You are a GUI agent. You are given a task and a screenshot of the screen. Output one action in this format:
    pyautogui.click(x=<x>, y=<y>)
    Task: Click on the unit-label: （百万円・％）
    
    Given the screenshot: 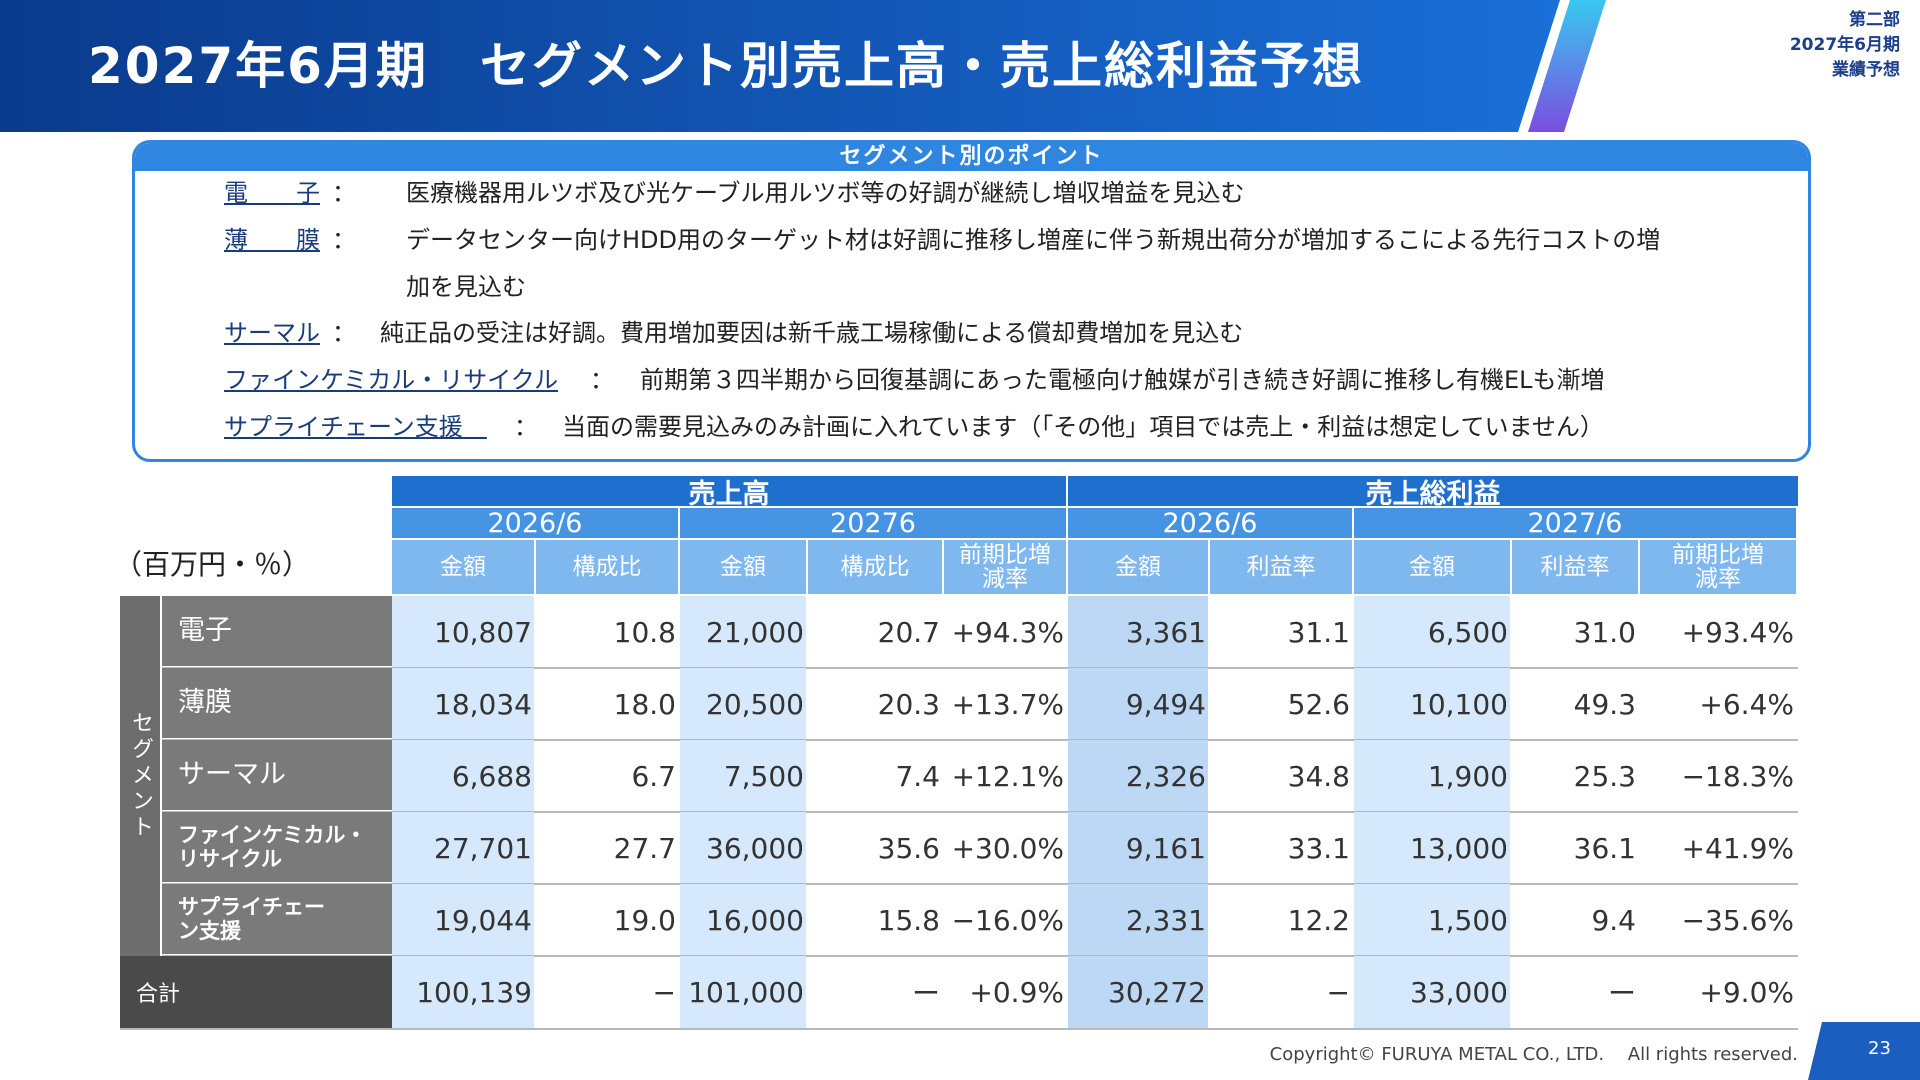 What is the action you would take?
    pyautogui.click(x=212, y=564)
    